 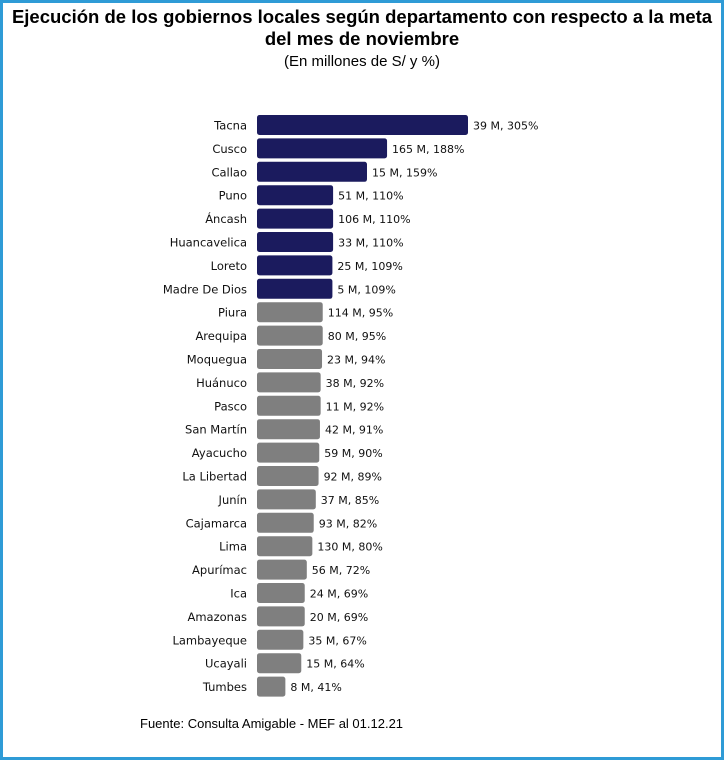 I want to click on category-label: La Libertad, so click(x=214, y=477).